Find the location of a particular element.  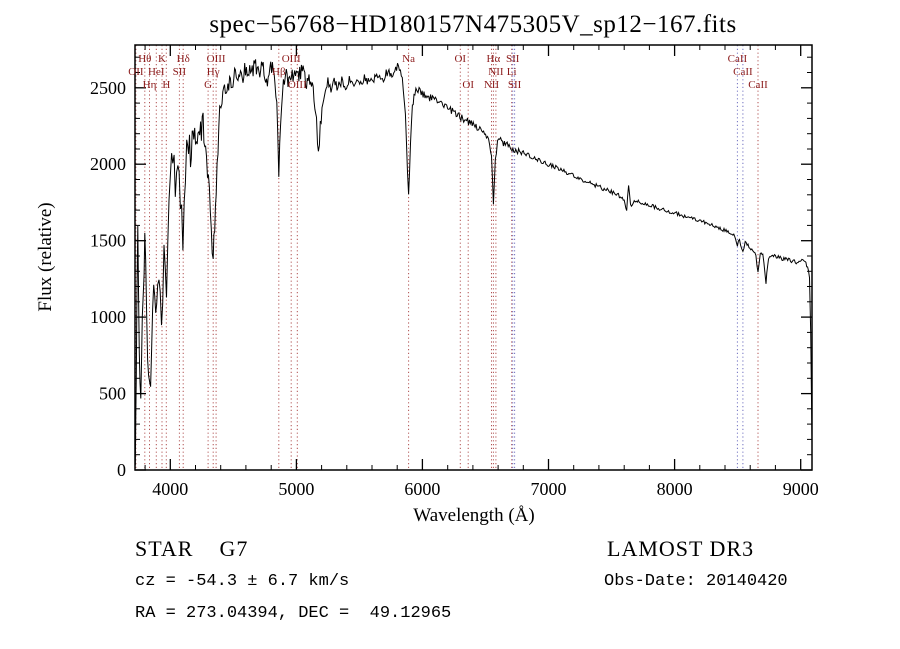

svg-text: 9000 is located at coordinates (801, 489).